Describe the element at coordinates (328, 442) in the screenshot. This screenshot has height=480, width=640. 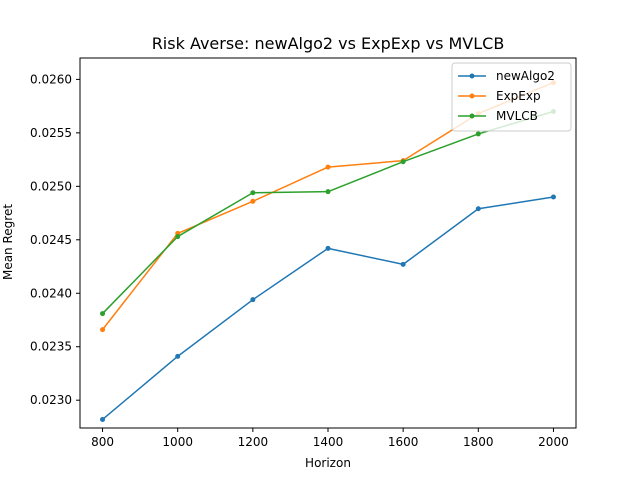
I see `x-tick-label: 1400` at that location.